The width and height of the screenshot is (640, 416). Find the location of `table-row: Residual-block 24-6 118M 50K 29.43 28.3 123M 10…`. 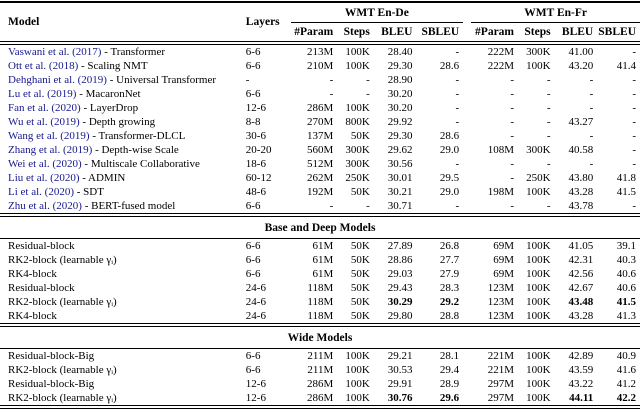

table-row: Residual-block 24-6 118M 50K 29.43 28.3 123M 10… is located at coordinates (320, 288).